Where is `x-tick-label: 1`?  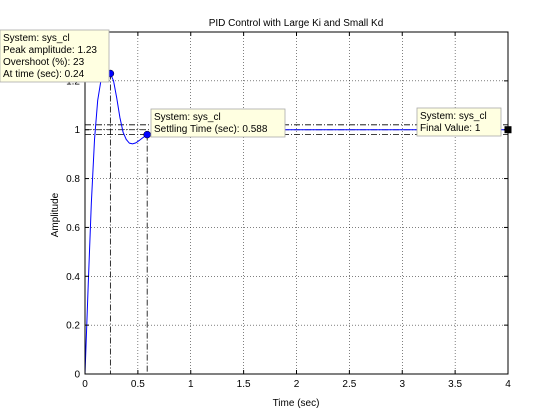
x-tick-label: 1 is located at coordinates (191, 384).